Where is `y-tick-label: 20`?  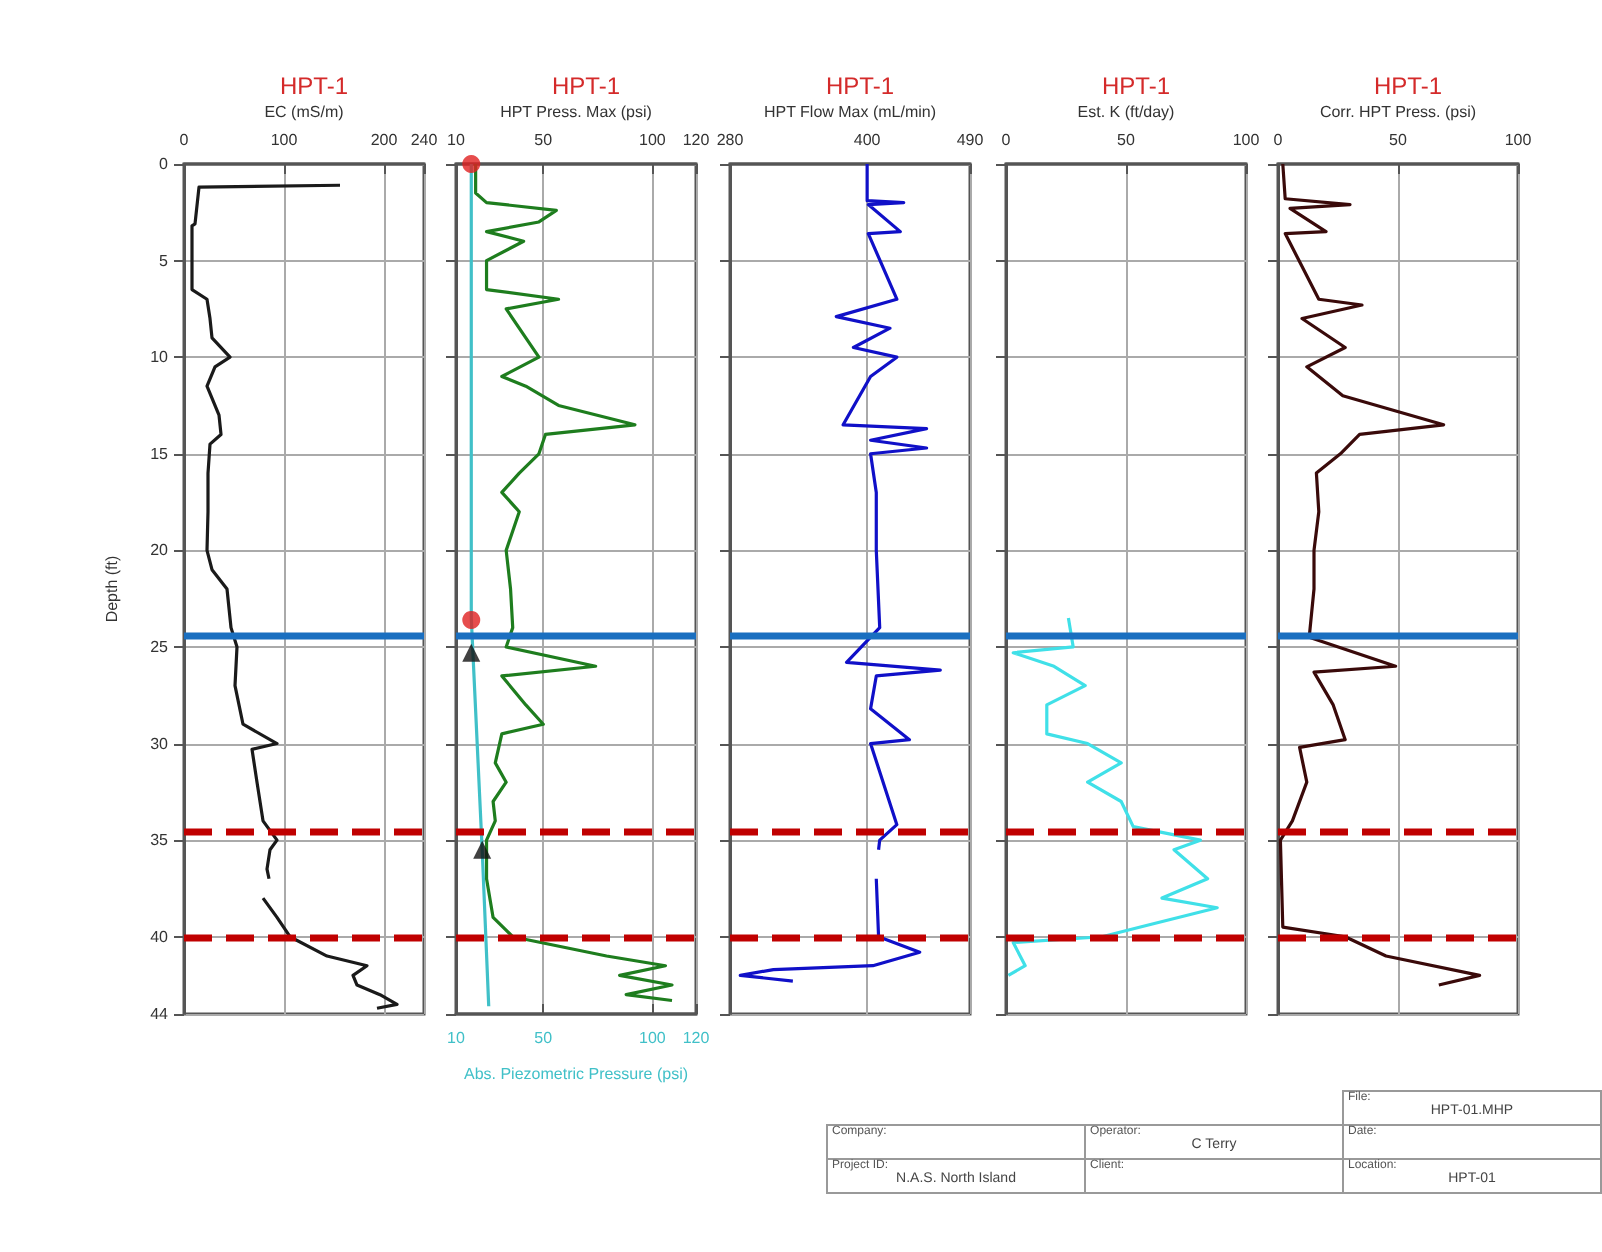
y-tick-label: 20 is located at coordinates (160, 550).